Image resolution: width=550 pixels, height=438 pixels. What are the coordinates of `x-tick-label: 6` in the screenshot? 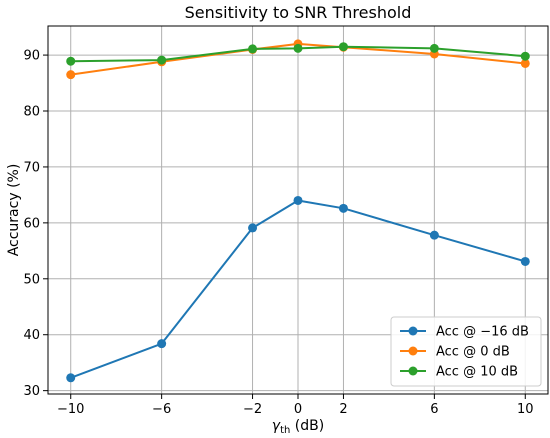 It's located at (434, 409).